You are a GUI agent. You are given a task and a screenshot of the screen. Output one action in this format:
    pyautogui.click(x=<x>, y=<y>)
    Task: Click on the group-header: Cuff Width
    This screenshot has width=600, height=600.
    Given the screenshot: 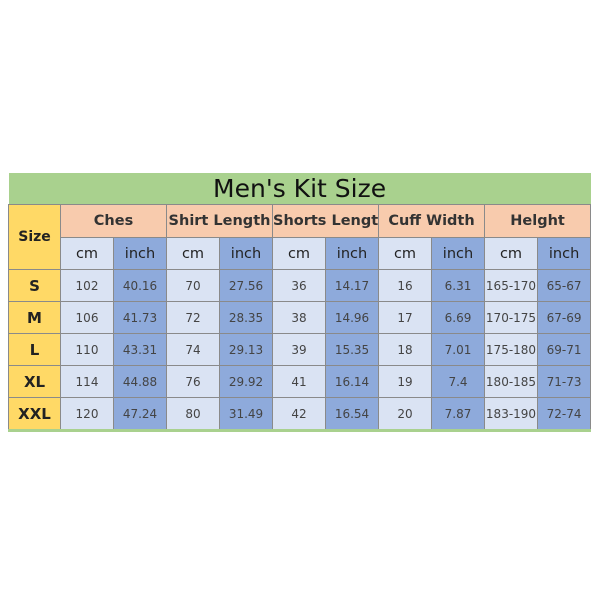 What is the action you would take?
    pyautogui.click(x=431, y=221)
    